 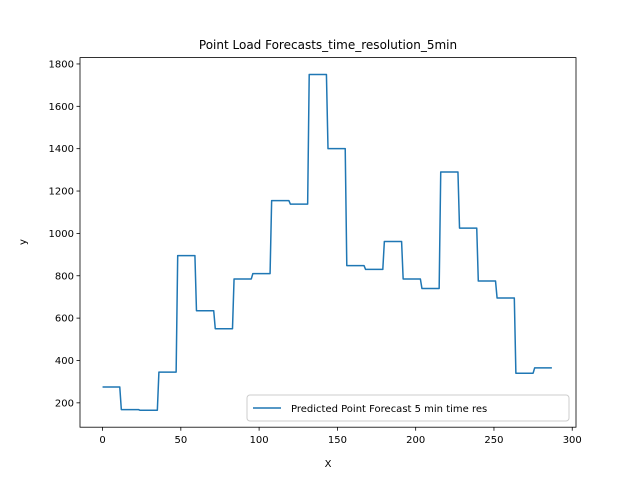 I want to click on y-tick-label: 600, so click(x=64, y=319).